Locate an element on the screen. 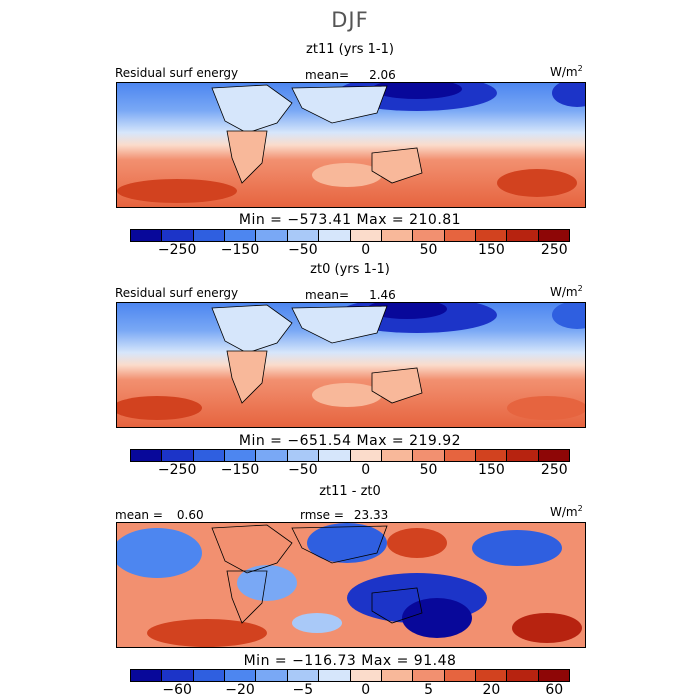 The height and width of the screenshot is (700, 700). colorbar-tick-label: 250 is located at coordinates (554, 470).